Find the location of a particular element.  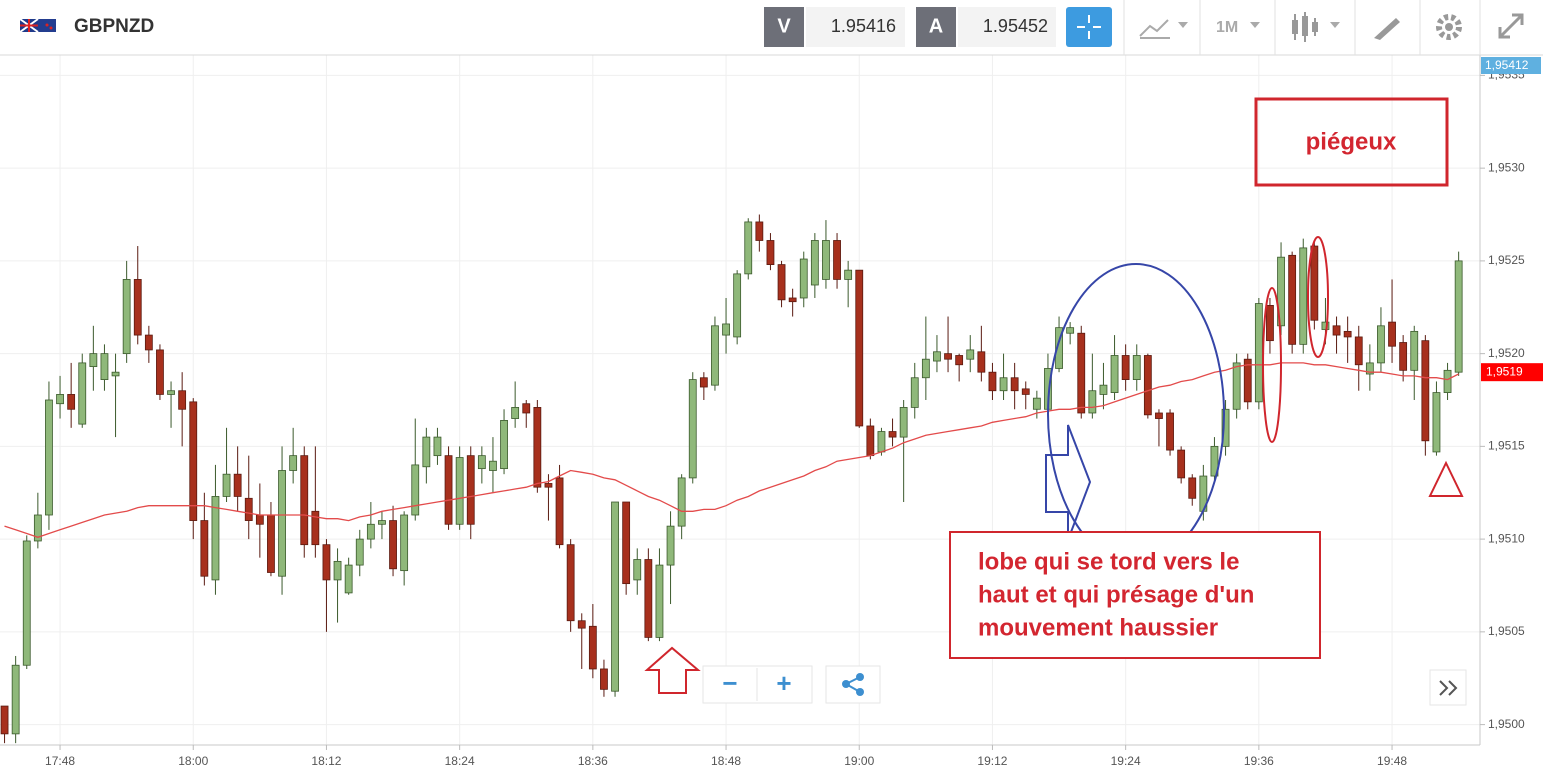

current-price-label: 1,9519 is located at coordinates (1504, 371).